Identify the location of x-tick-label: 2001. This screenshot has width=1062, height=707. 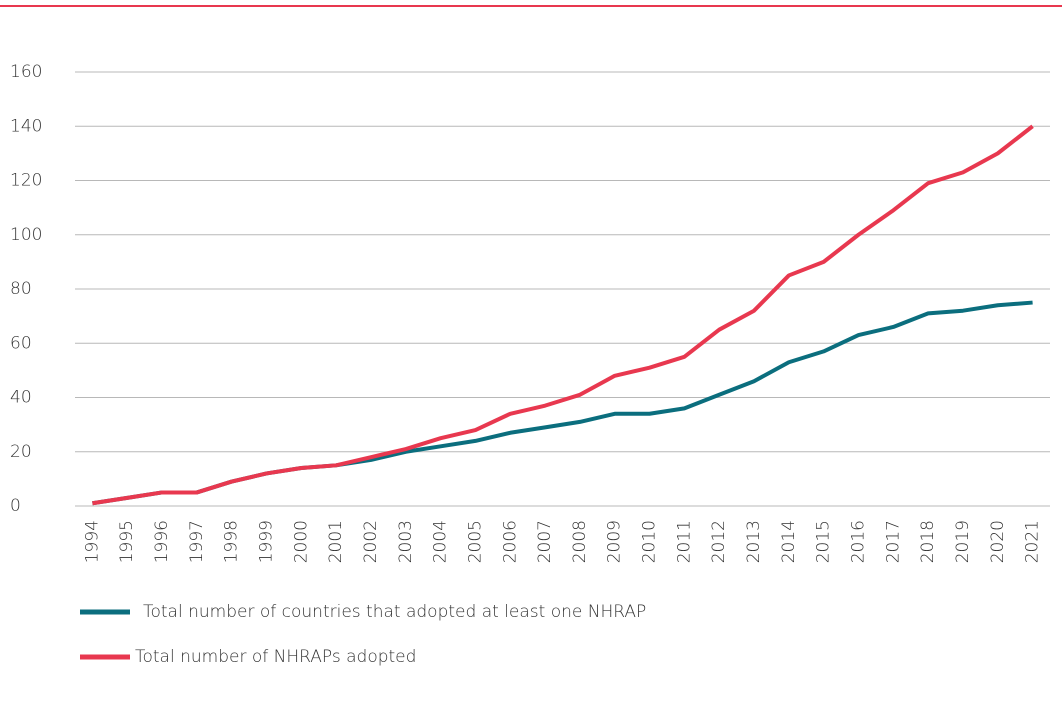
(336, 541).